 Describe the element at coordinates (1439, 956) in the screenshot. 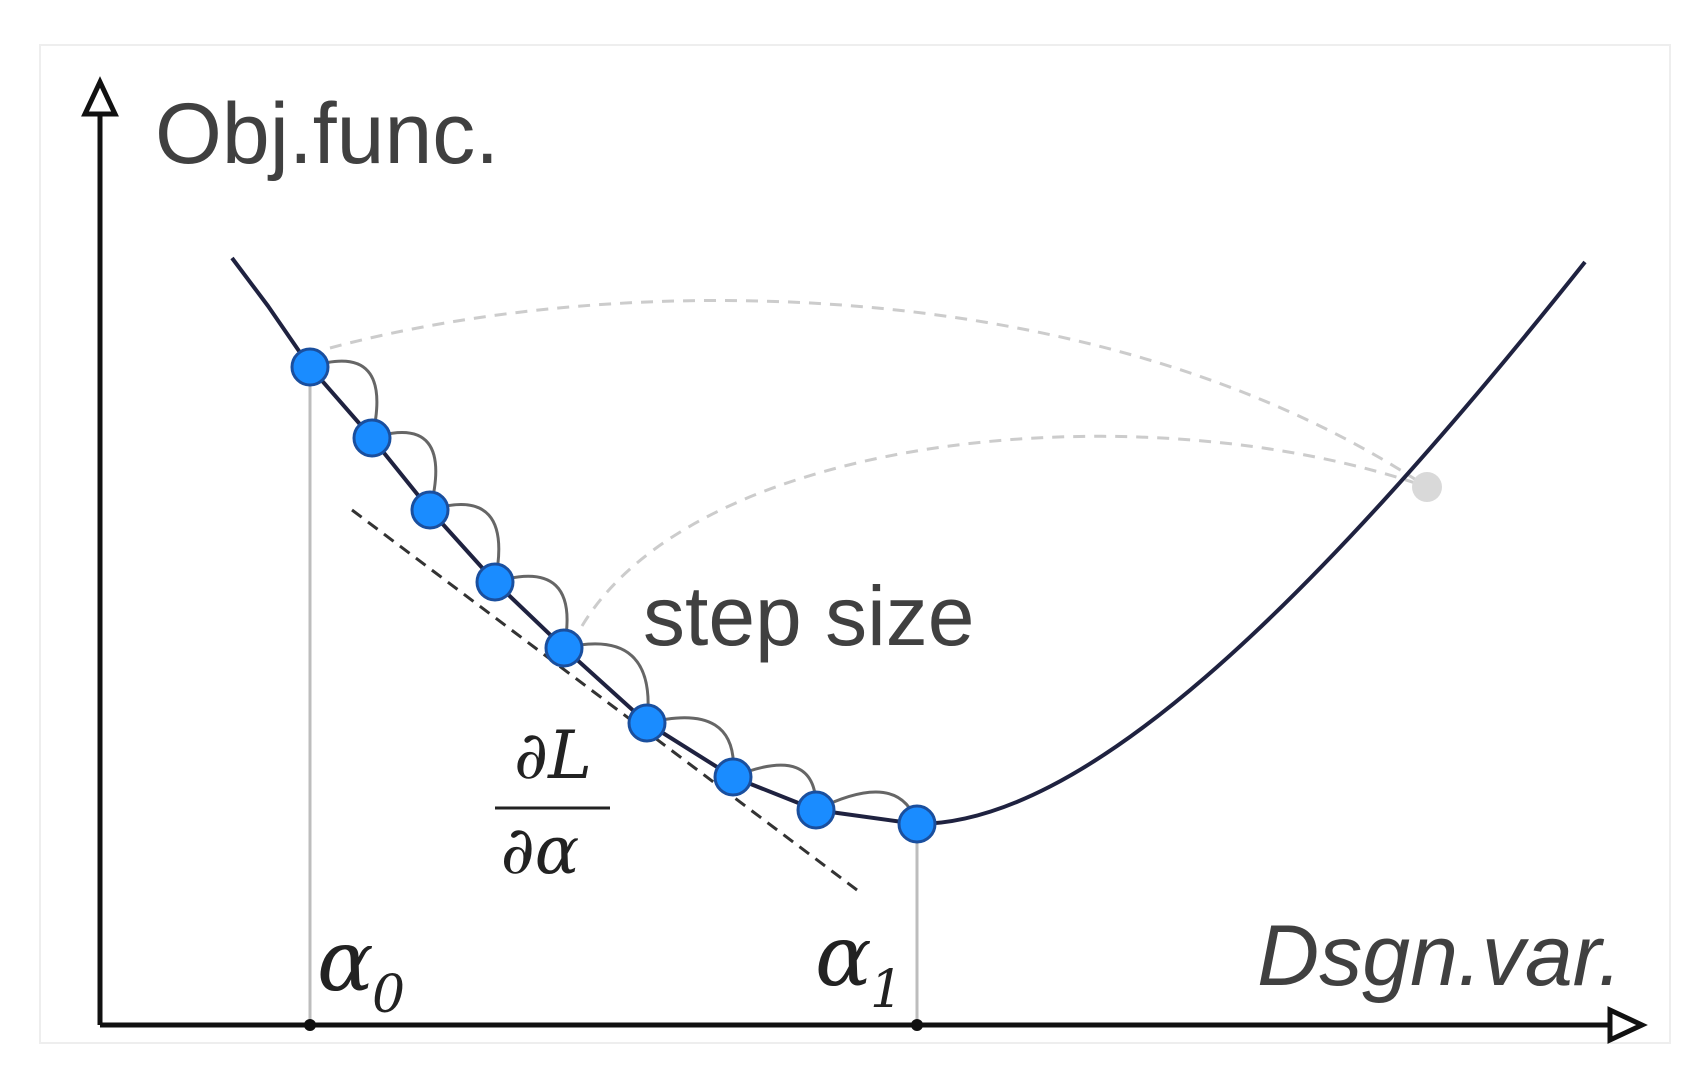

I see `x-axis-label: Dsgn.var.` at that location.